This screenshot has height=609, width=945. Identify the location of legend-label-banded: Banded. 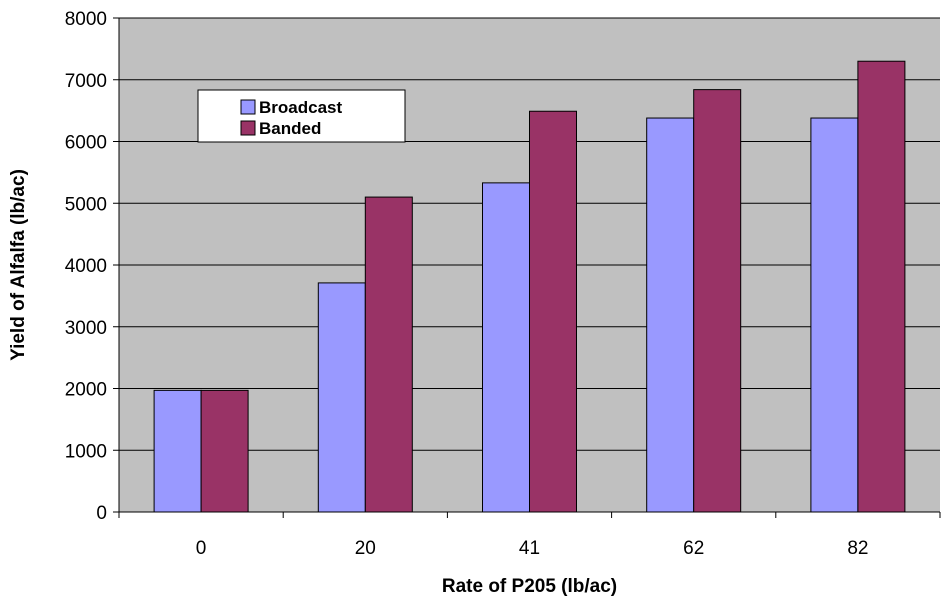
(290, 128).